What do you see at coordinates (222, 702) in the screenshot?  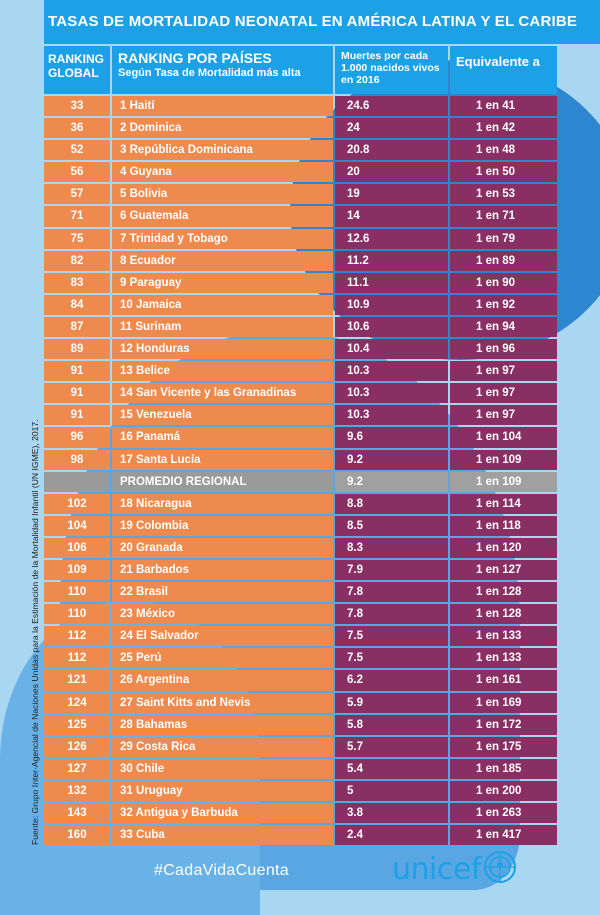 I see `country-cell: 27 Saint Kitts and Nevis` at bounding box center [222, 702].